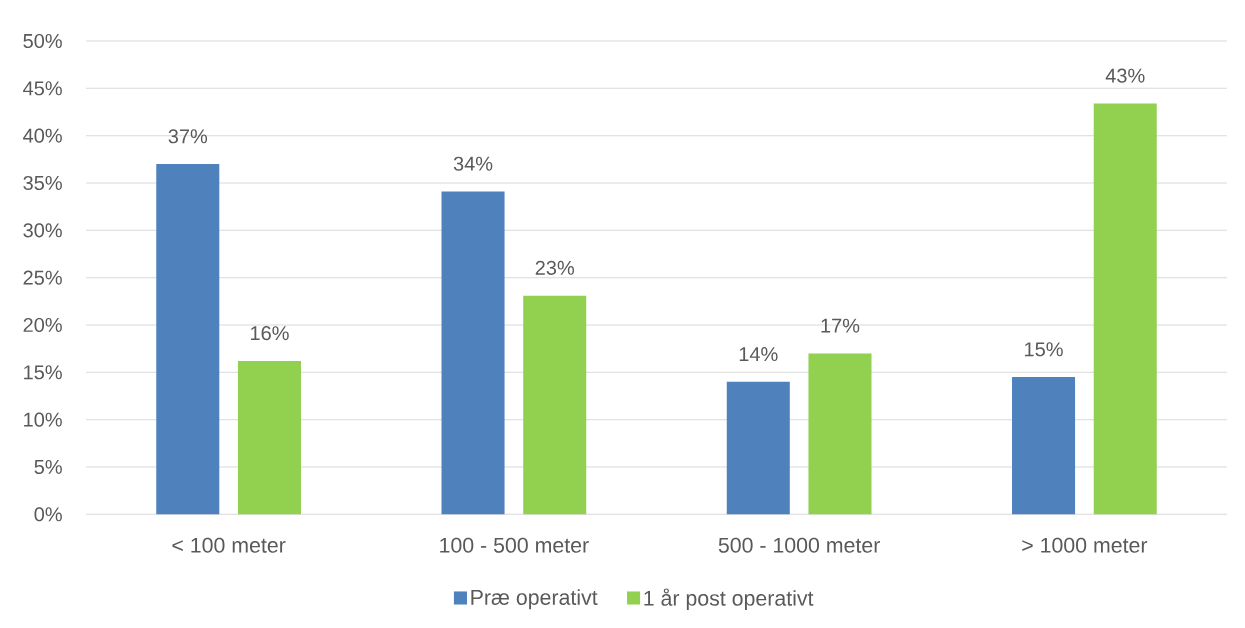 The image size is (1245, 628). What do you see at coordinates (1125, 75) in the screenshot?
I see `data-label: 43%` at bounding box center [1125, 75].